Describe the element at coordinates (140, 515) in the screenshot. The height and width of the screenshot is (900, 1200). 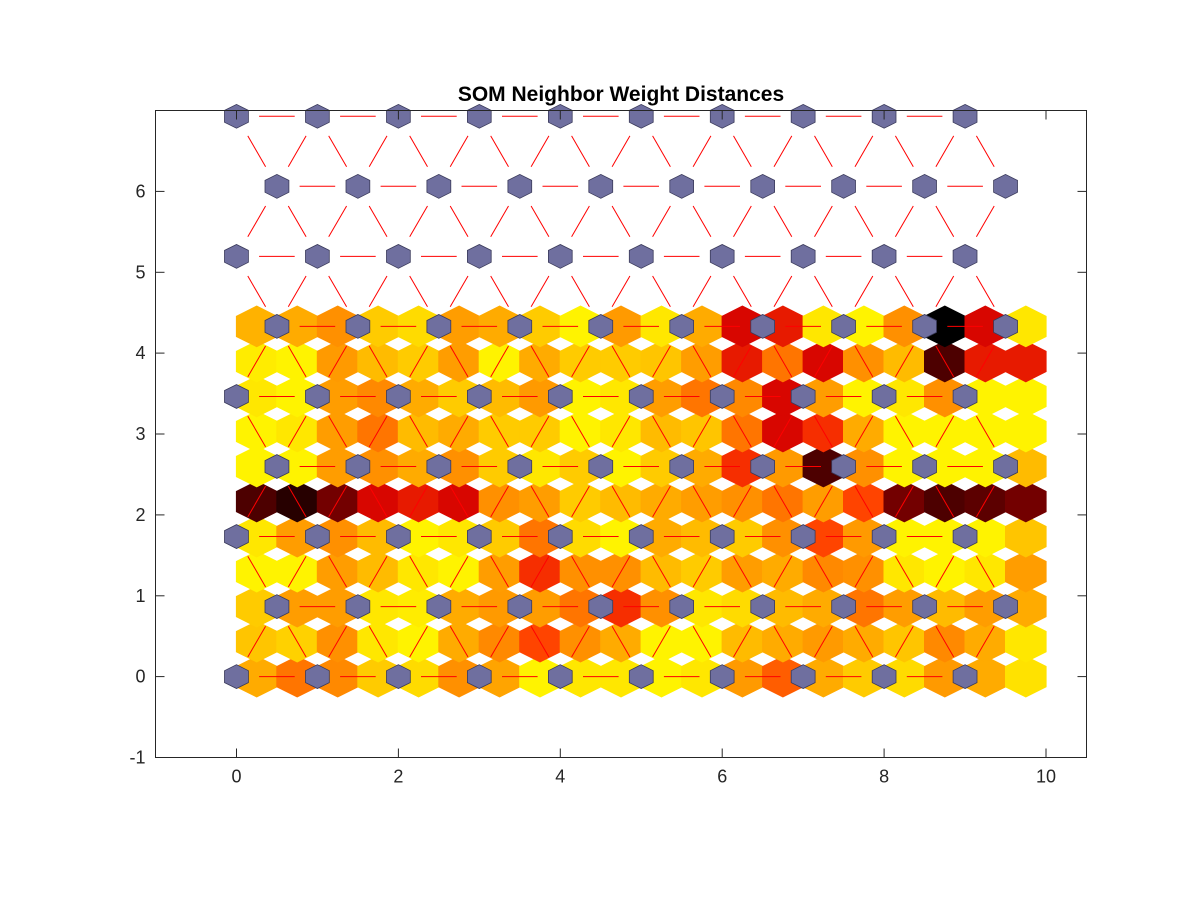
I see `y-tick-label: 2` at that location.